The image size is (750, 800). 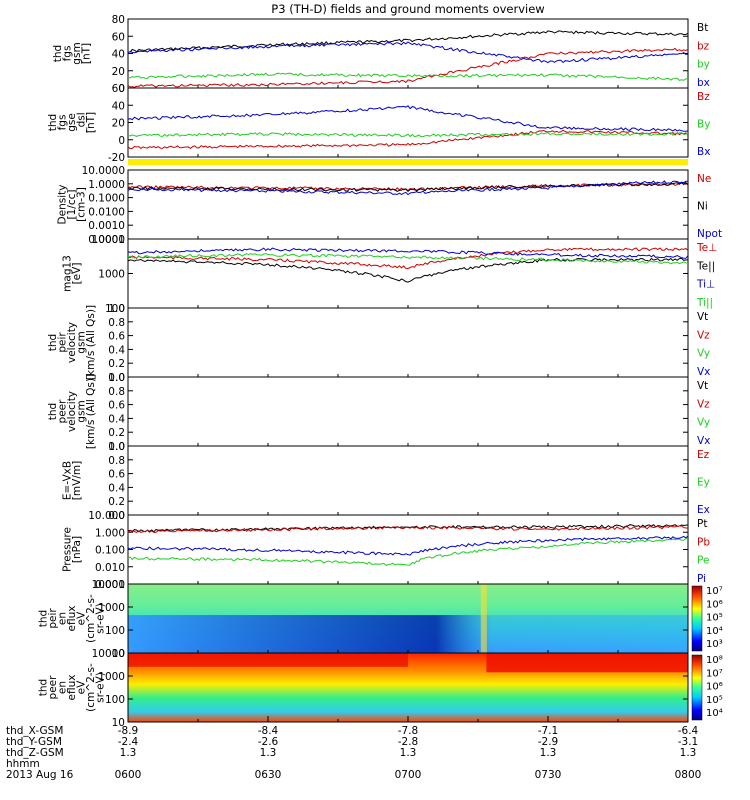 I want to click on series-line-Te⊥, so click(x=408, y=258).